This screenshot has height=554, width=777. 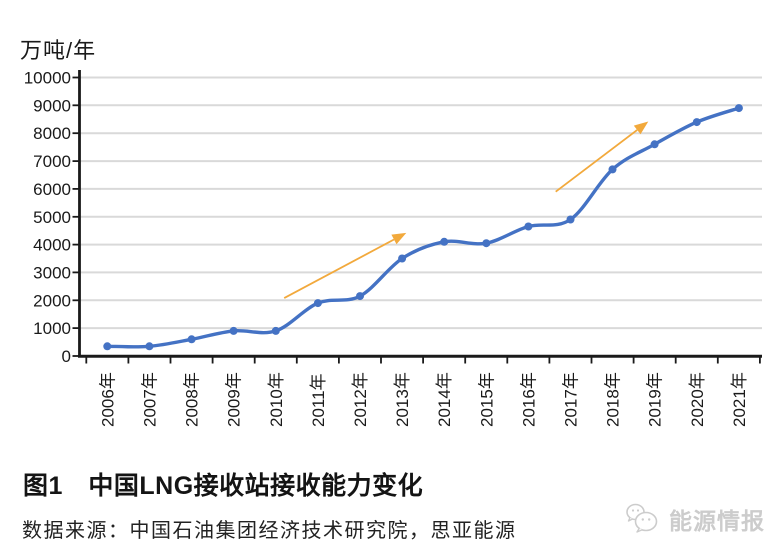 What do you see at coordinates (192, 399) in the screenshot?
I see `x-tick-label: 2008年` at bounding box center [192, 399].